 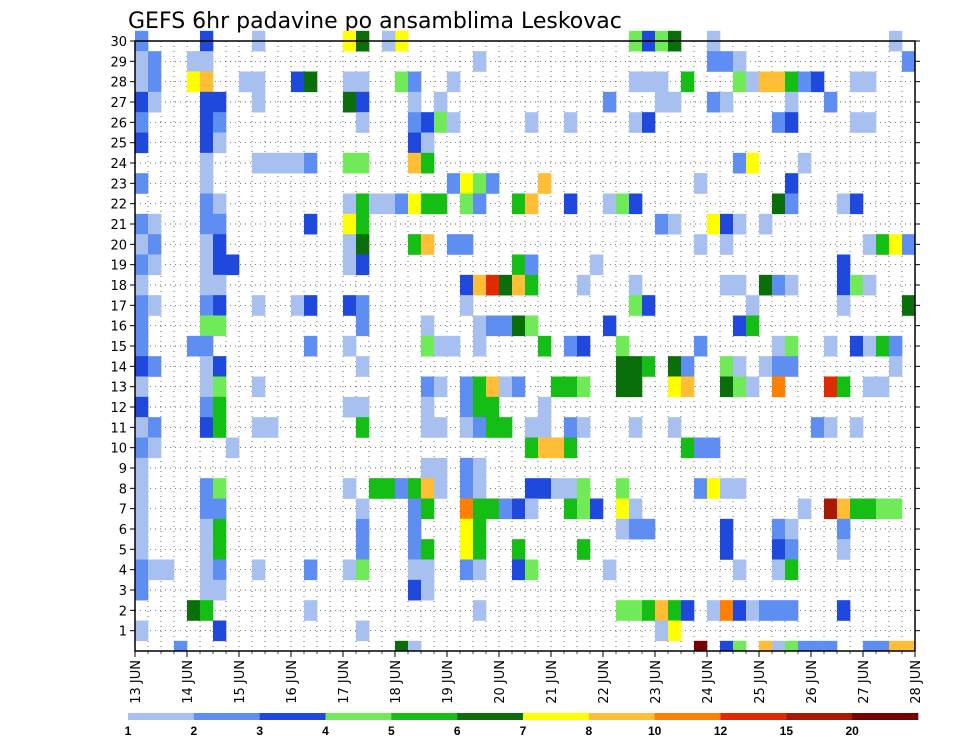 I want to click on x-tick-label: 18 JUN, so click(x=396, y=682).